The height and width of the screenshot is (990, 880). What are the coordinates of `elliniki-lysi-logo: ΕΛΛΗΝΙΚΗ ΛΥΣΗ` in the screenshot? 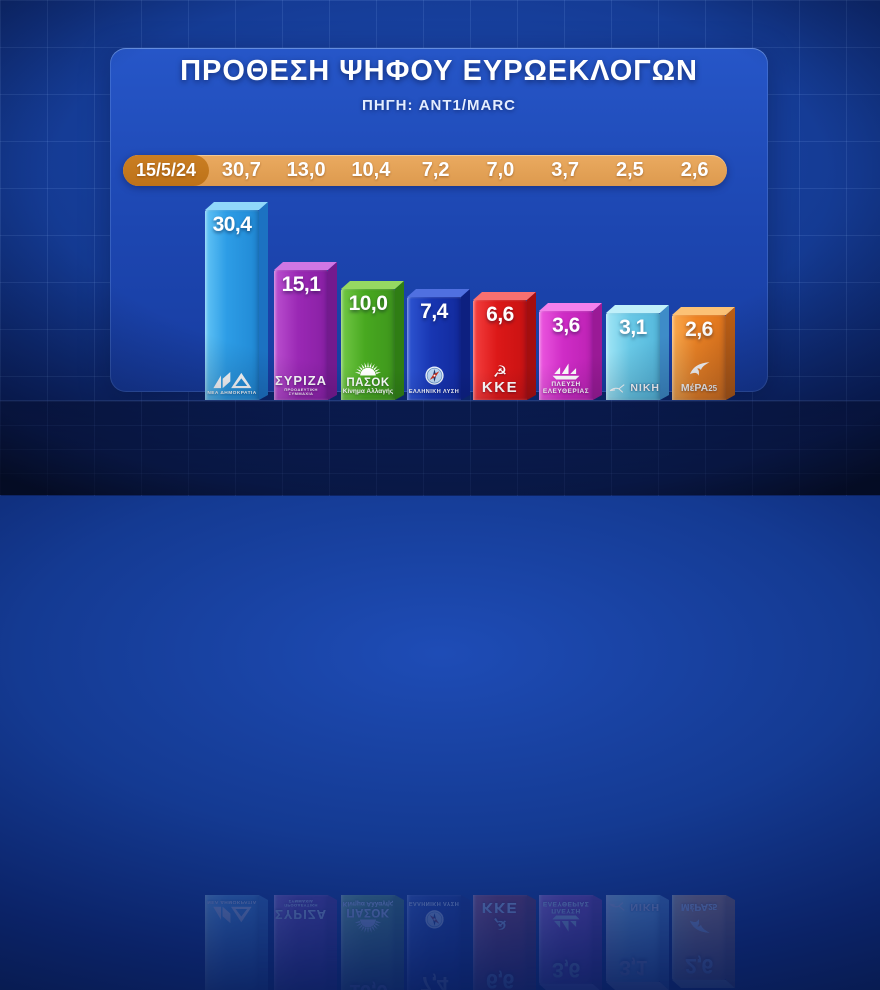 It's located at (434, 380).